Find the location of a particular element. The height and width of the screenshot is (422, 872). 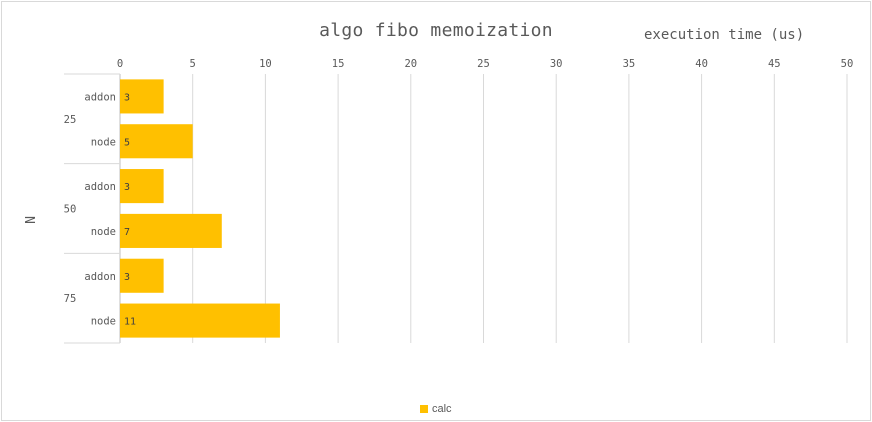

x-tick-label: 50 is located at coordinates (847, 64).